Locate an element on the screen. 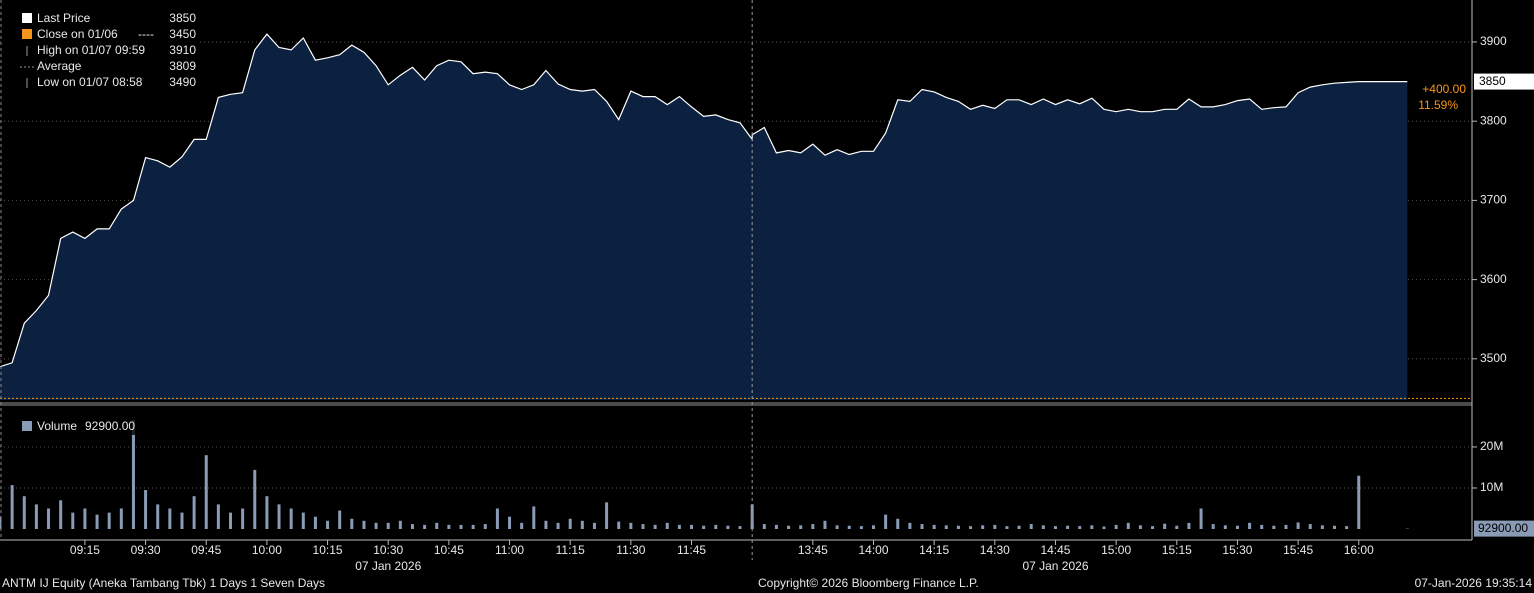 The image size is (1534, 593). x-tick-label: 10:00 is located at coordinates (267, 550).